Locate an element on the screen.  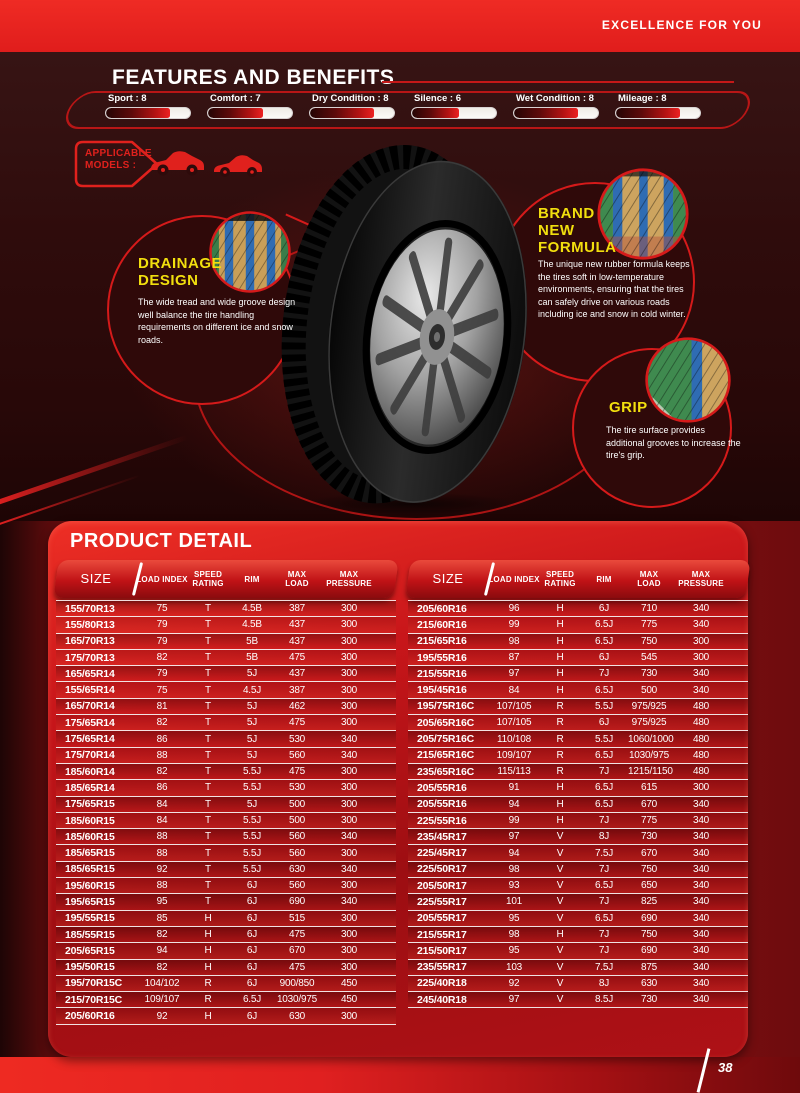
table-row: 215/65R16C 109/107 R 6.5J 1030/975 480 is located at coordinates (578, 755).